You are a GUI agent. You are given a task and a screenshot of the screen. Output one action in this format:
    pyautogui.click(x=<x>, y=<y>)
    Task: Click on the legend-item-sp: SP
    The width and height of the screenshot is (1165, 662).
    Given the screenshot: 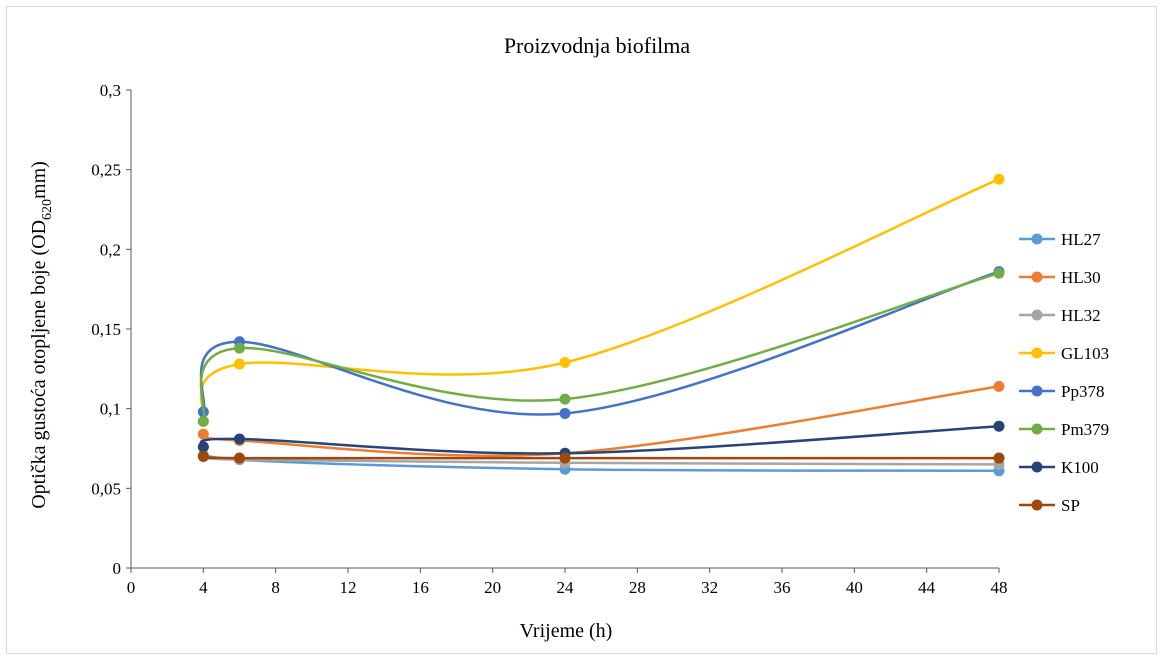 What is the action you would take?
    pyautogui.click(x=1049, y=505)
    